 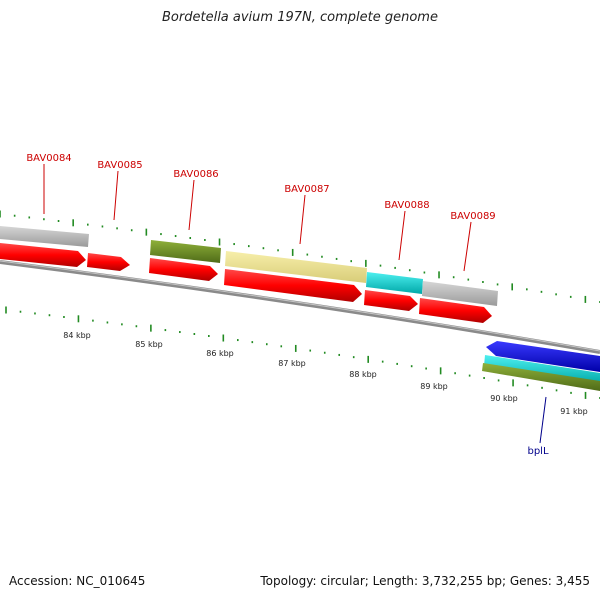 I want to click on gene-label-bav0086: BAV0086, so click(x=195, y=174).